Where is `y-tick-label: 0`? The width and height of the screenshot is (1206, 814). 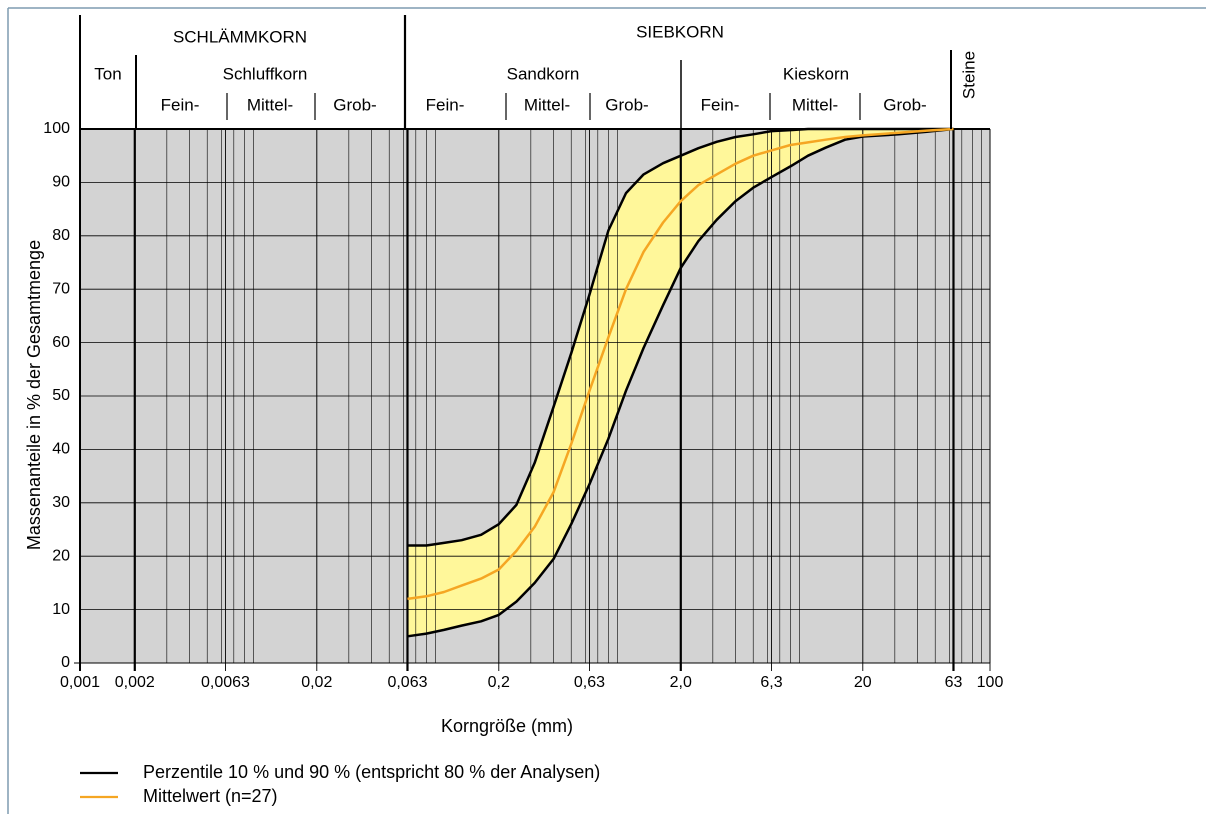
y-tick-label: 0 is located at coordinates (65, 662).